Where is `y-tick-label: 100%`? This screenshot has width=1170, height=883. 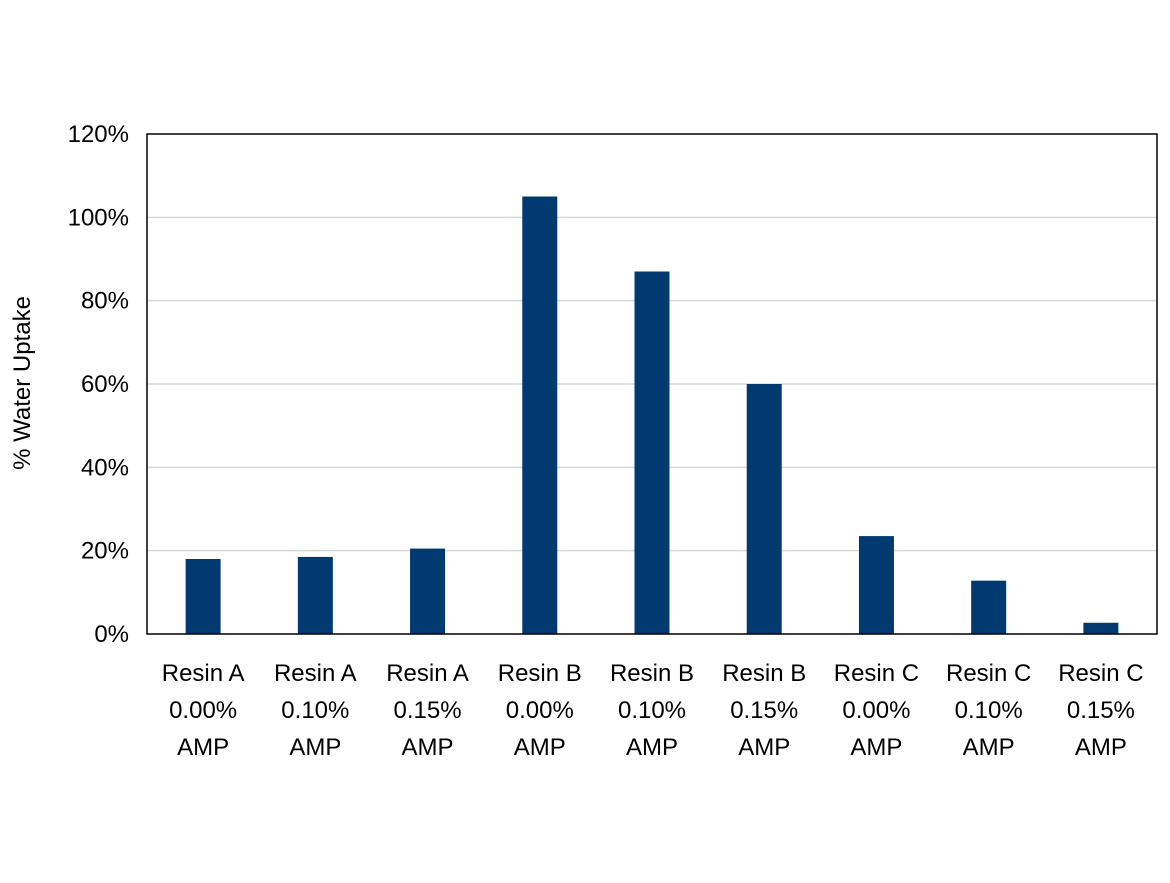 y-tick-label: 100% is located at coordinates (98, 217).